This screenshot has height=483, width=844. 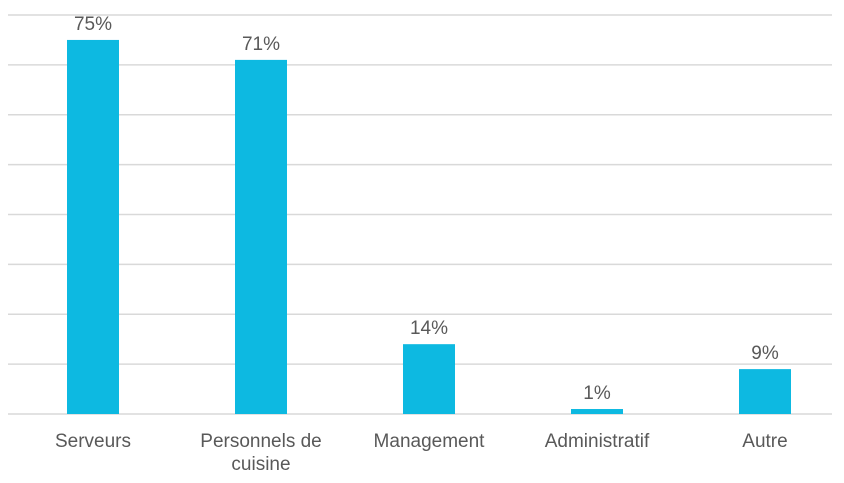 I want to click on x-tick-label: Serveurs, so click(x=93, y=441).